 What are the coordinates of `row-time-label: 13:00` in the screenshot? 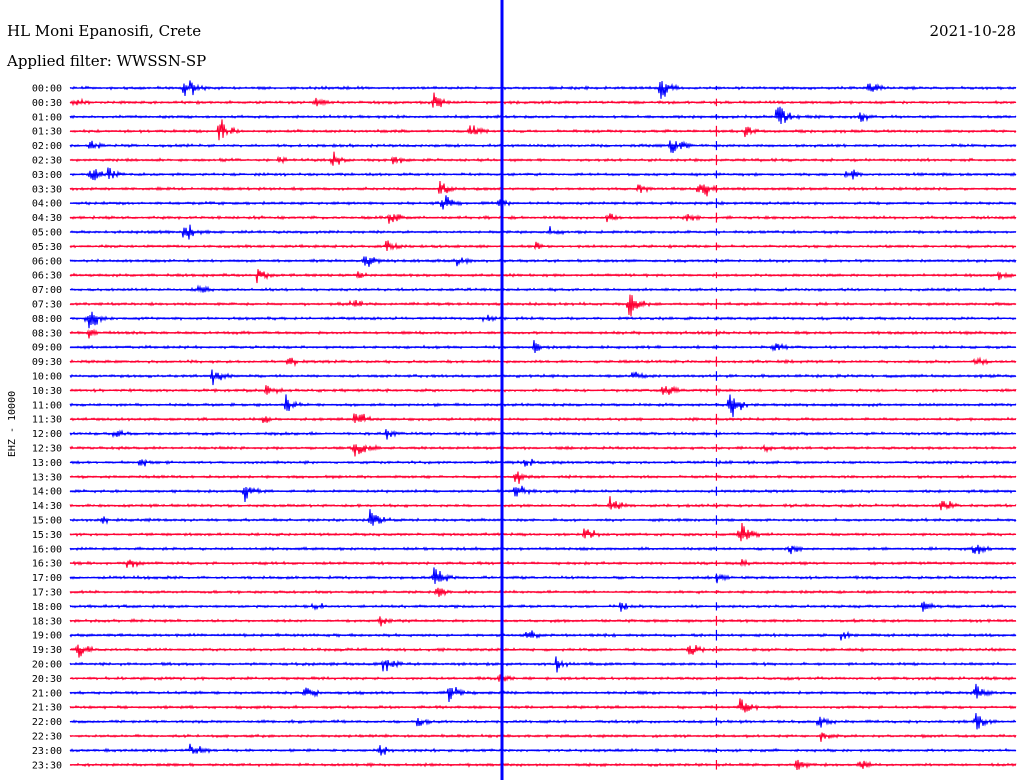 It's located at (47, 463).